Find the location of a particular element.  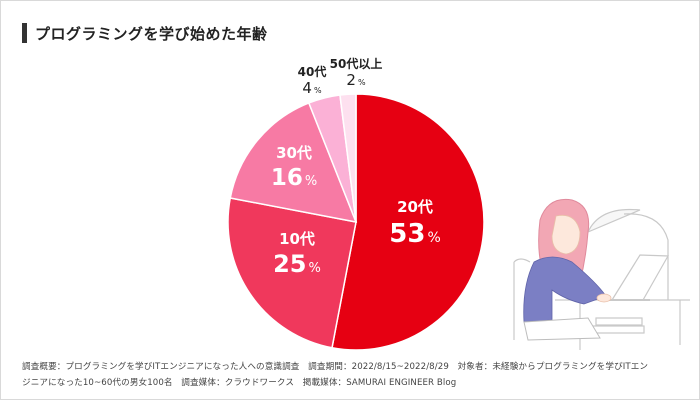

slice-percent-label: 25% is located at coordinates (297, 264).